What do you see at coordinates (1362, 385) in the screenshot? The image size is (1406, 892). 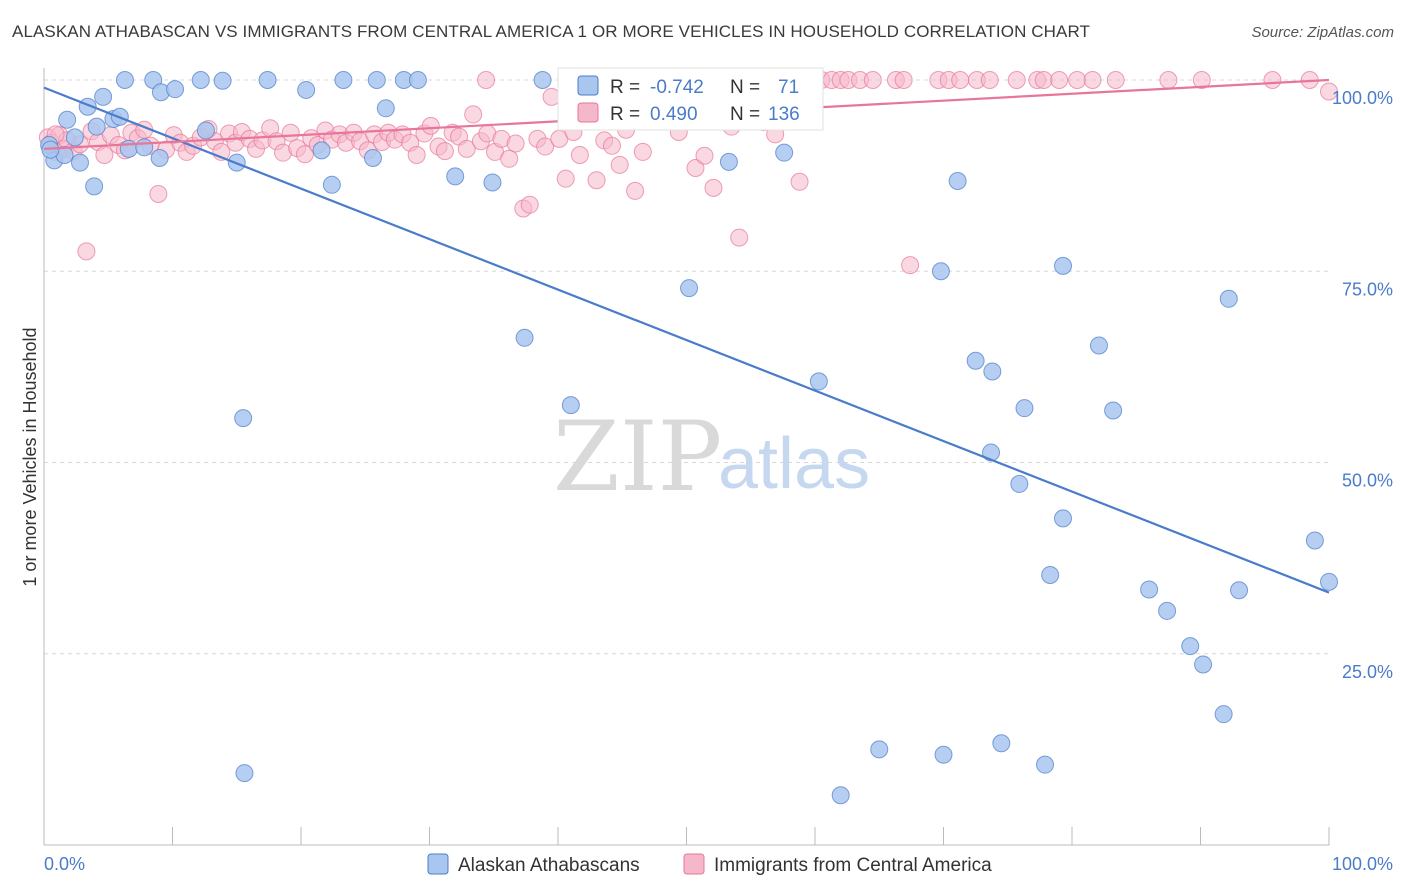 I see `y-tick-labels: 100.0% 75.0% 50.0% 25.0%` at bounding box center [1362, 385].